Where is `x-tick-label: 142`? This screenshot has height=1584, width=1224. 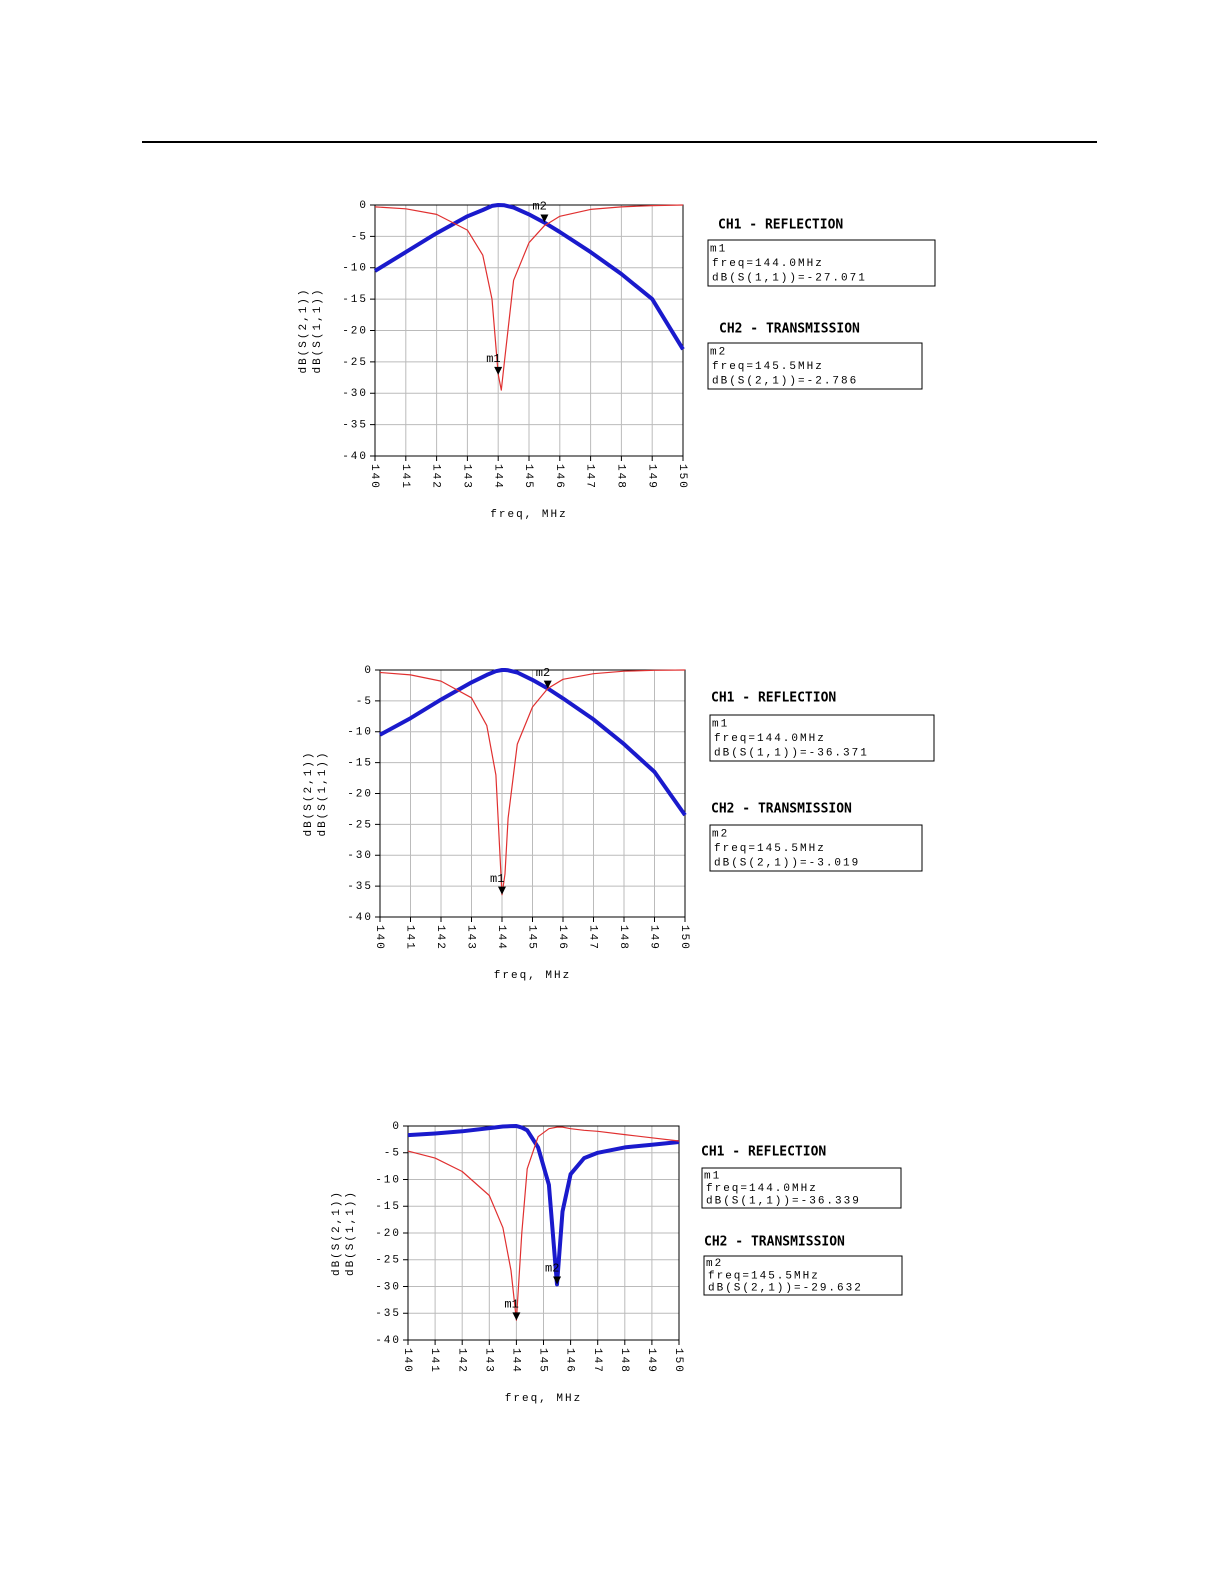
x-tick-label: 142 is located at coordinates (436, 477).